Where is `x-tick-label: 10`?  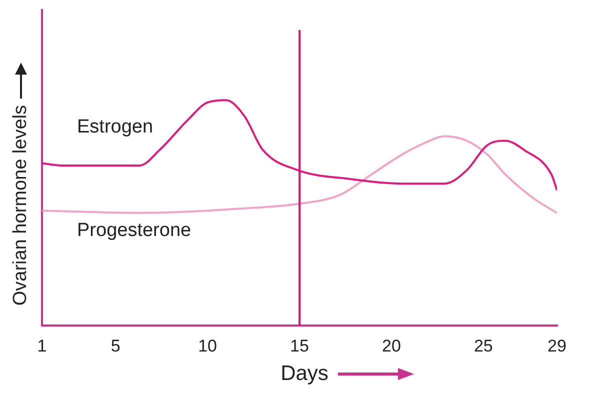
x-tick-label: 10 is located at coordinates (207, 346).